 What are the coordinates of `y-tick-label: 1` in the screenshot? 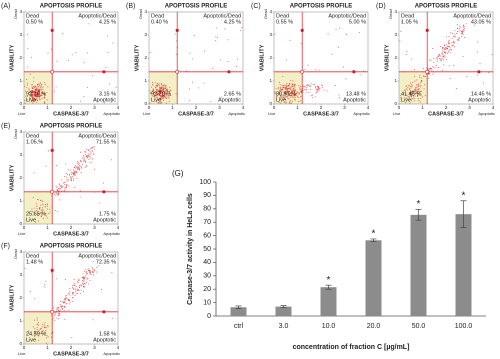 It's located at (20, 200).